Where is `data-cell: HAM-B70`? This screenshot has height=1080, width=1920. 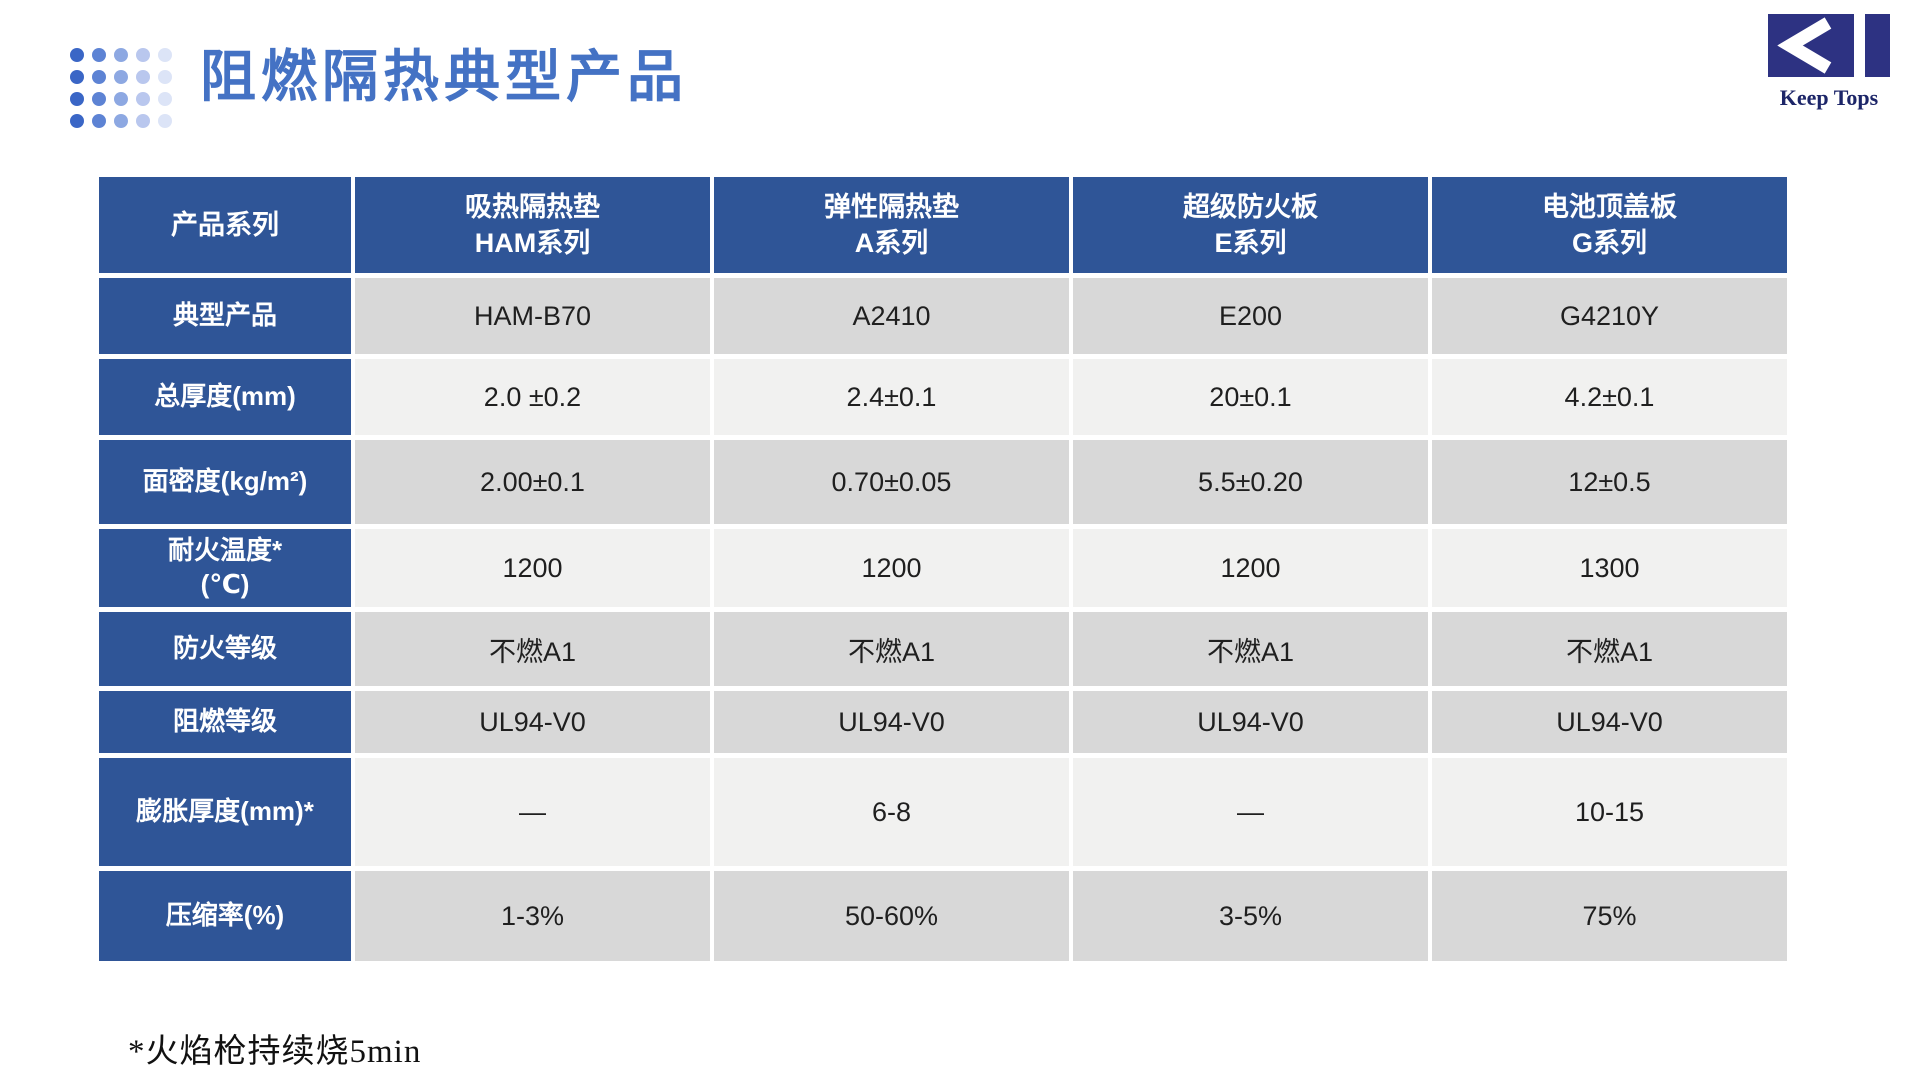 data-cell: HAM-B70 is located at coordinates (532, 316).